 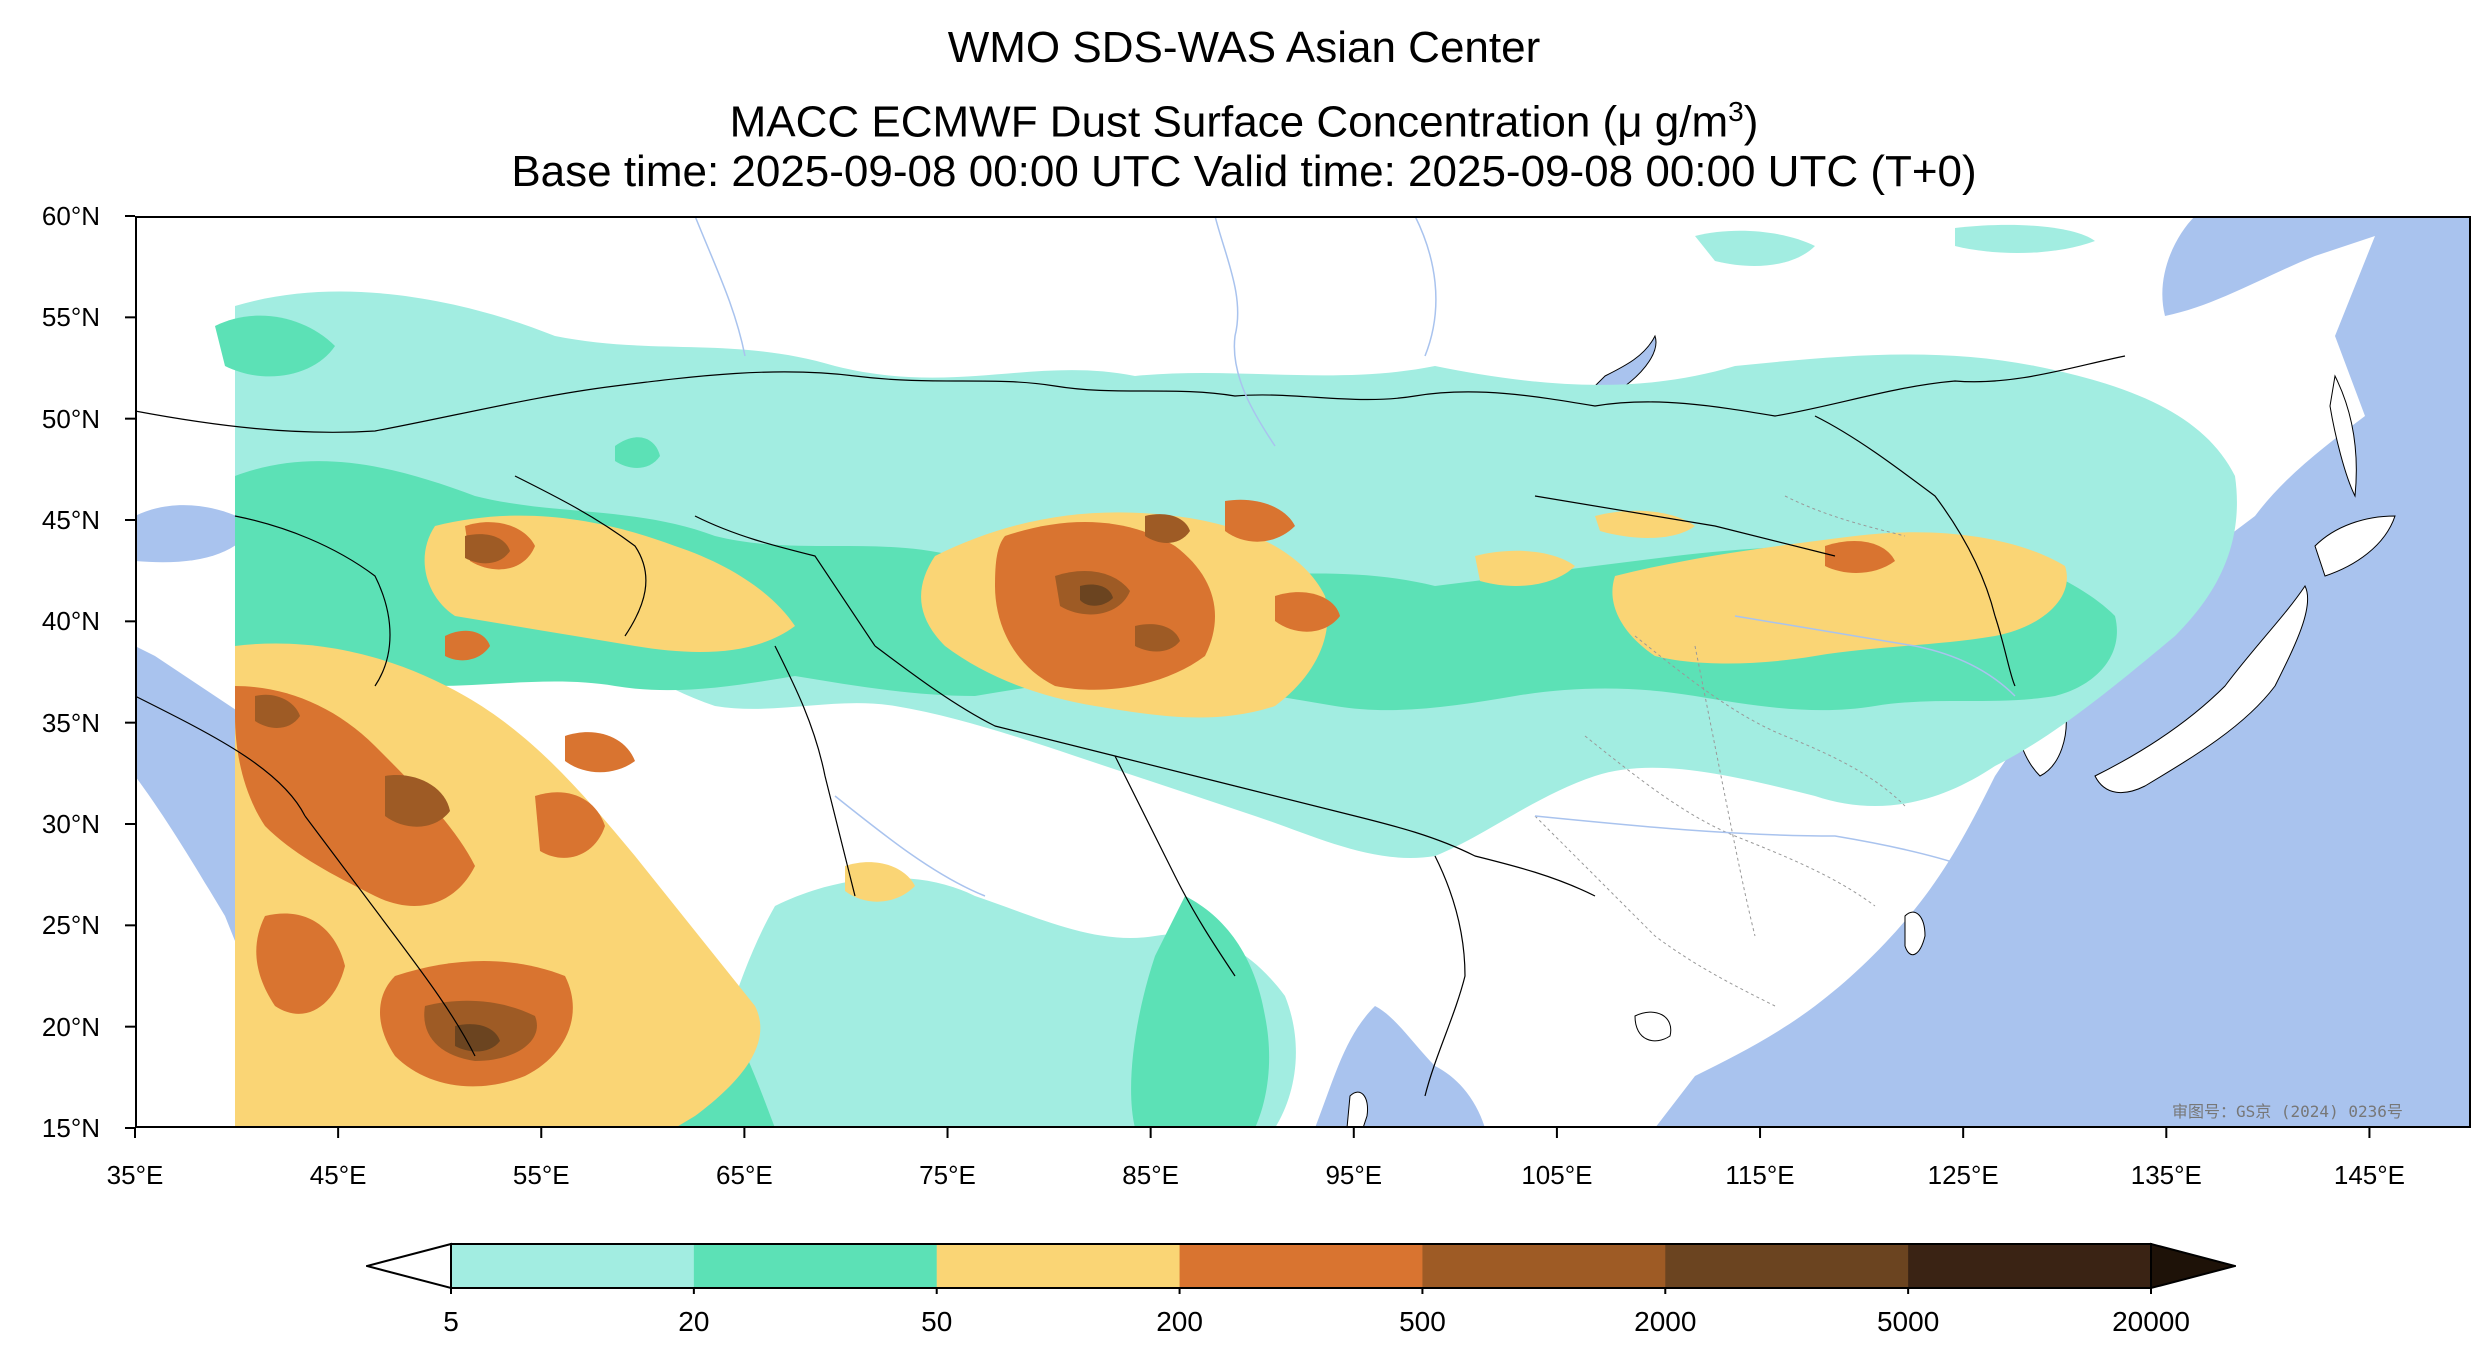 I want to click on colorbar-level-label: 5000, so click(x=1908, y=1321).